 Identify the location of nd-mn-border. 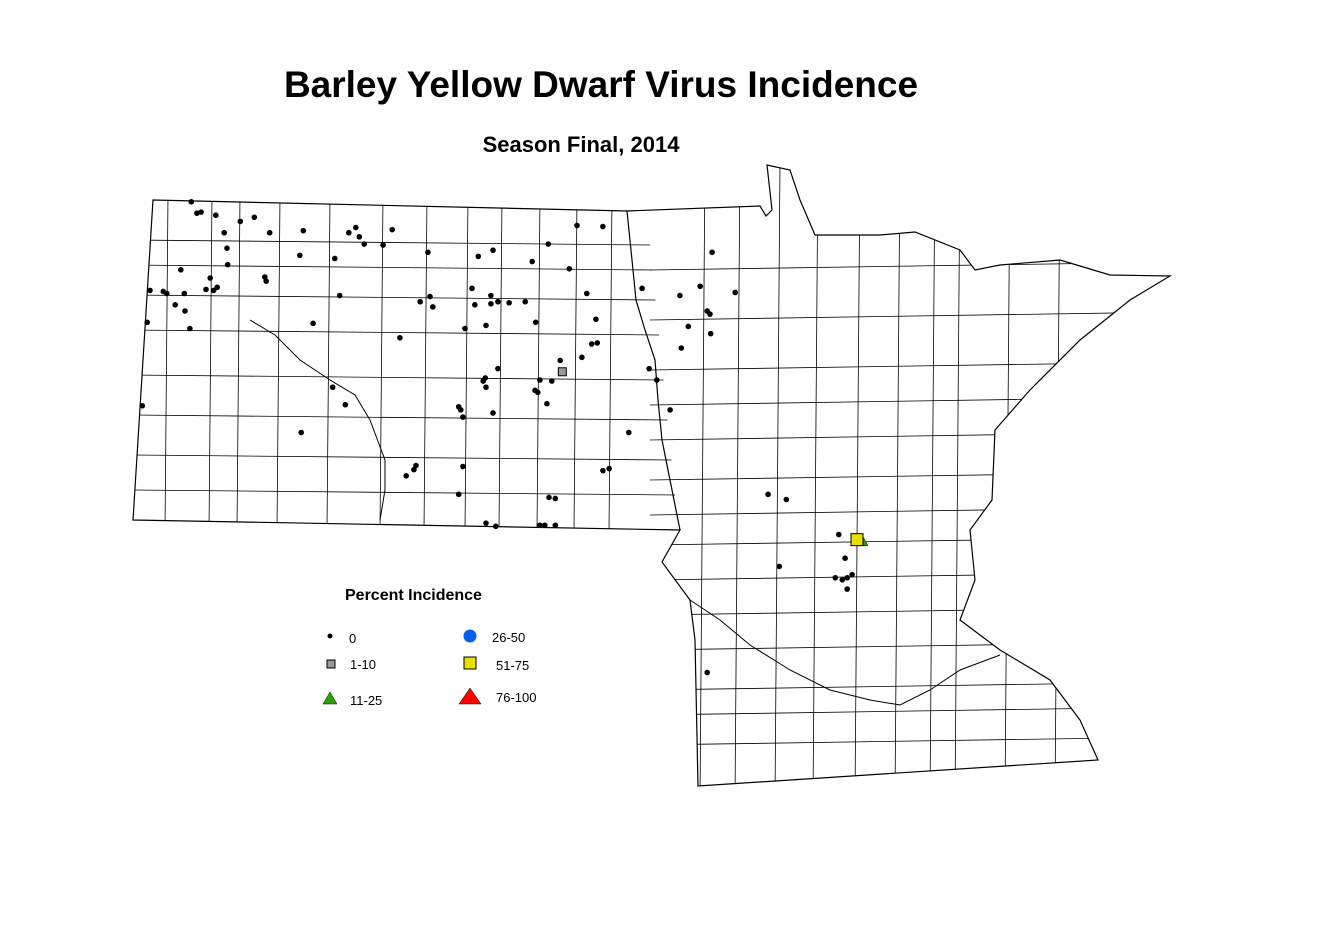
(653, 370).